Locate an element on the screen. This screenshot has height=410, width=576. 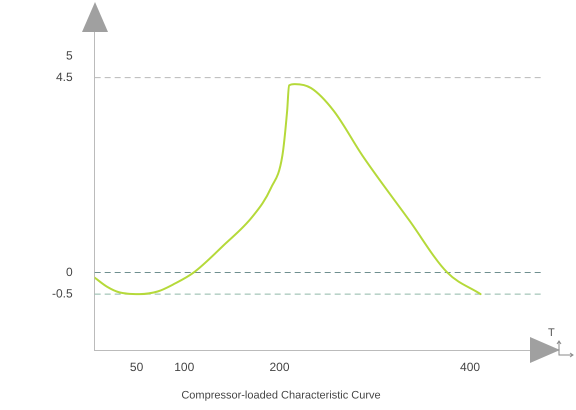
y-tick-label: 4.5 is located at coordinates (64, 77).